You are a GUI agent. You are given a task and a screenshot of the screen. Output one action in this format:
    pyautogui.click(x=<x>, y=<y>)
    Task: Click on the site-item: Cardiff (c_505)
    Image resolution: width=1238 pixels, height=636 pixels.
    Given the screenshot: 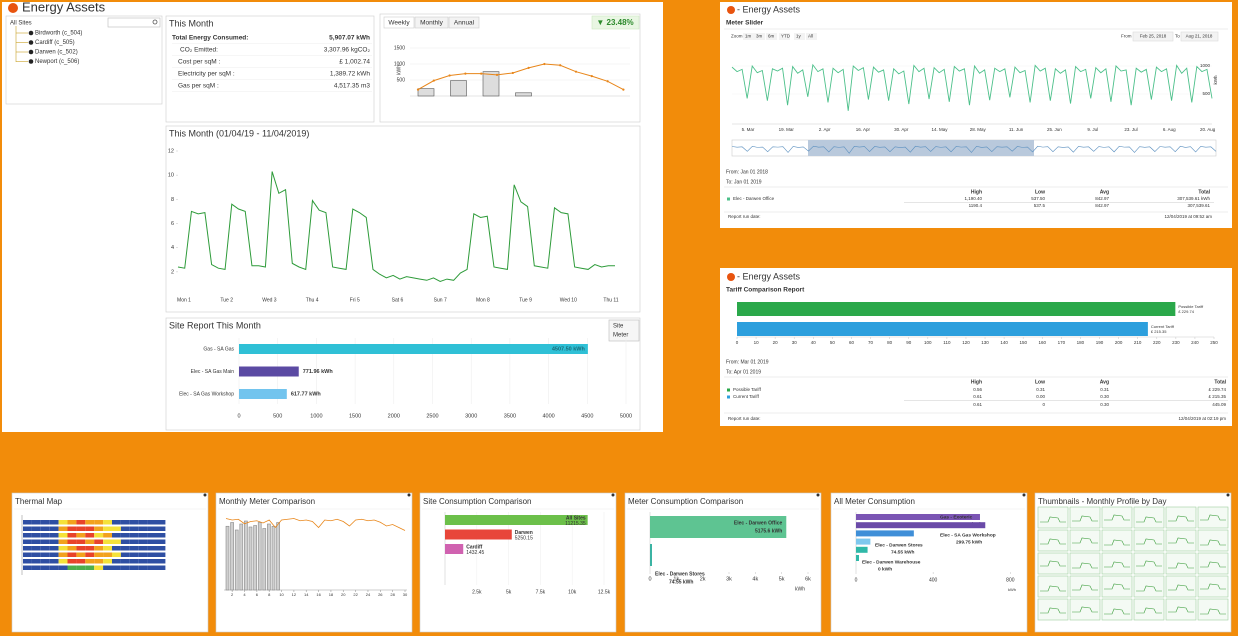 What is the action you would take?
    pyautogui.click(x=55, y=43)
    